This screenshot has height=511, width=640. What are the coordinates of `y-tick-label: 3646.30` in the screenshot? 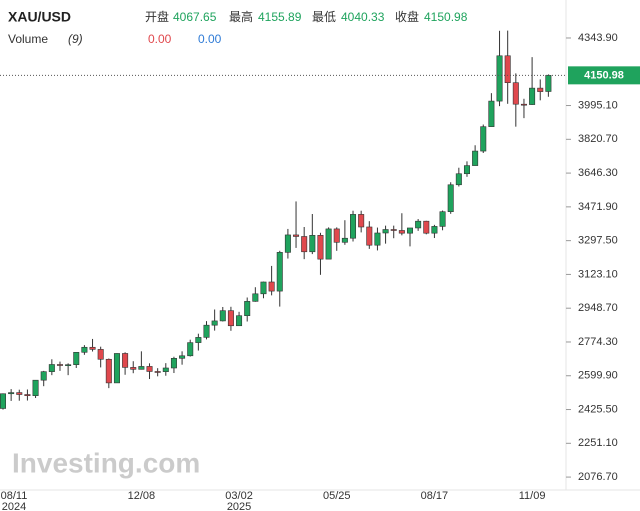 It's located at (598, 173).